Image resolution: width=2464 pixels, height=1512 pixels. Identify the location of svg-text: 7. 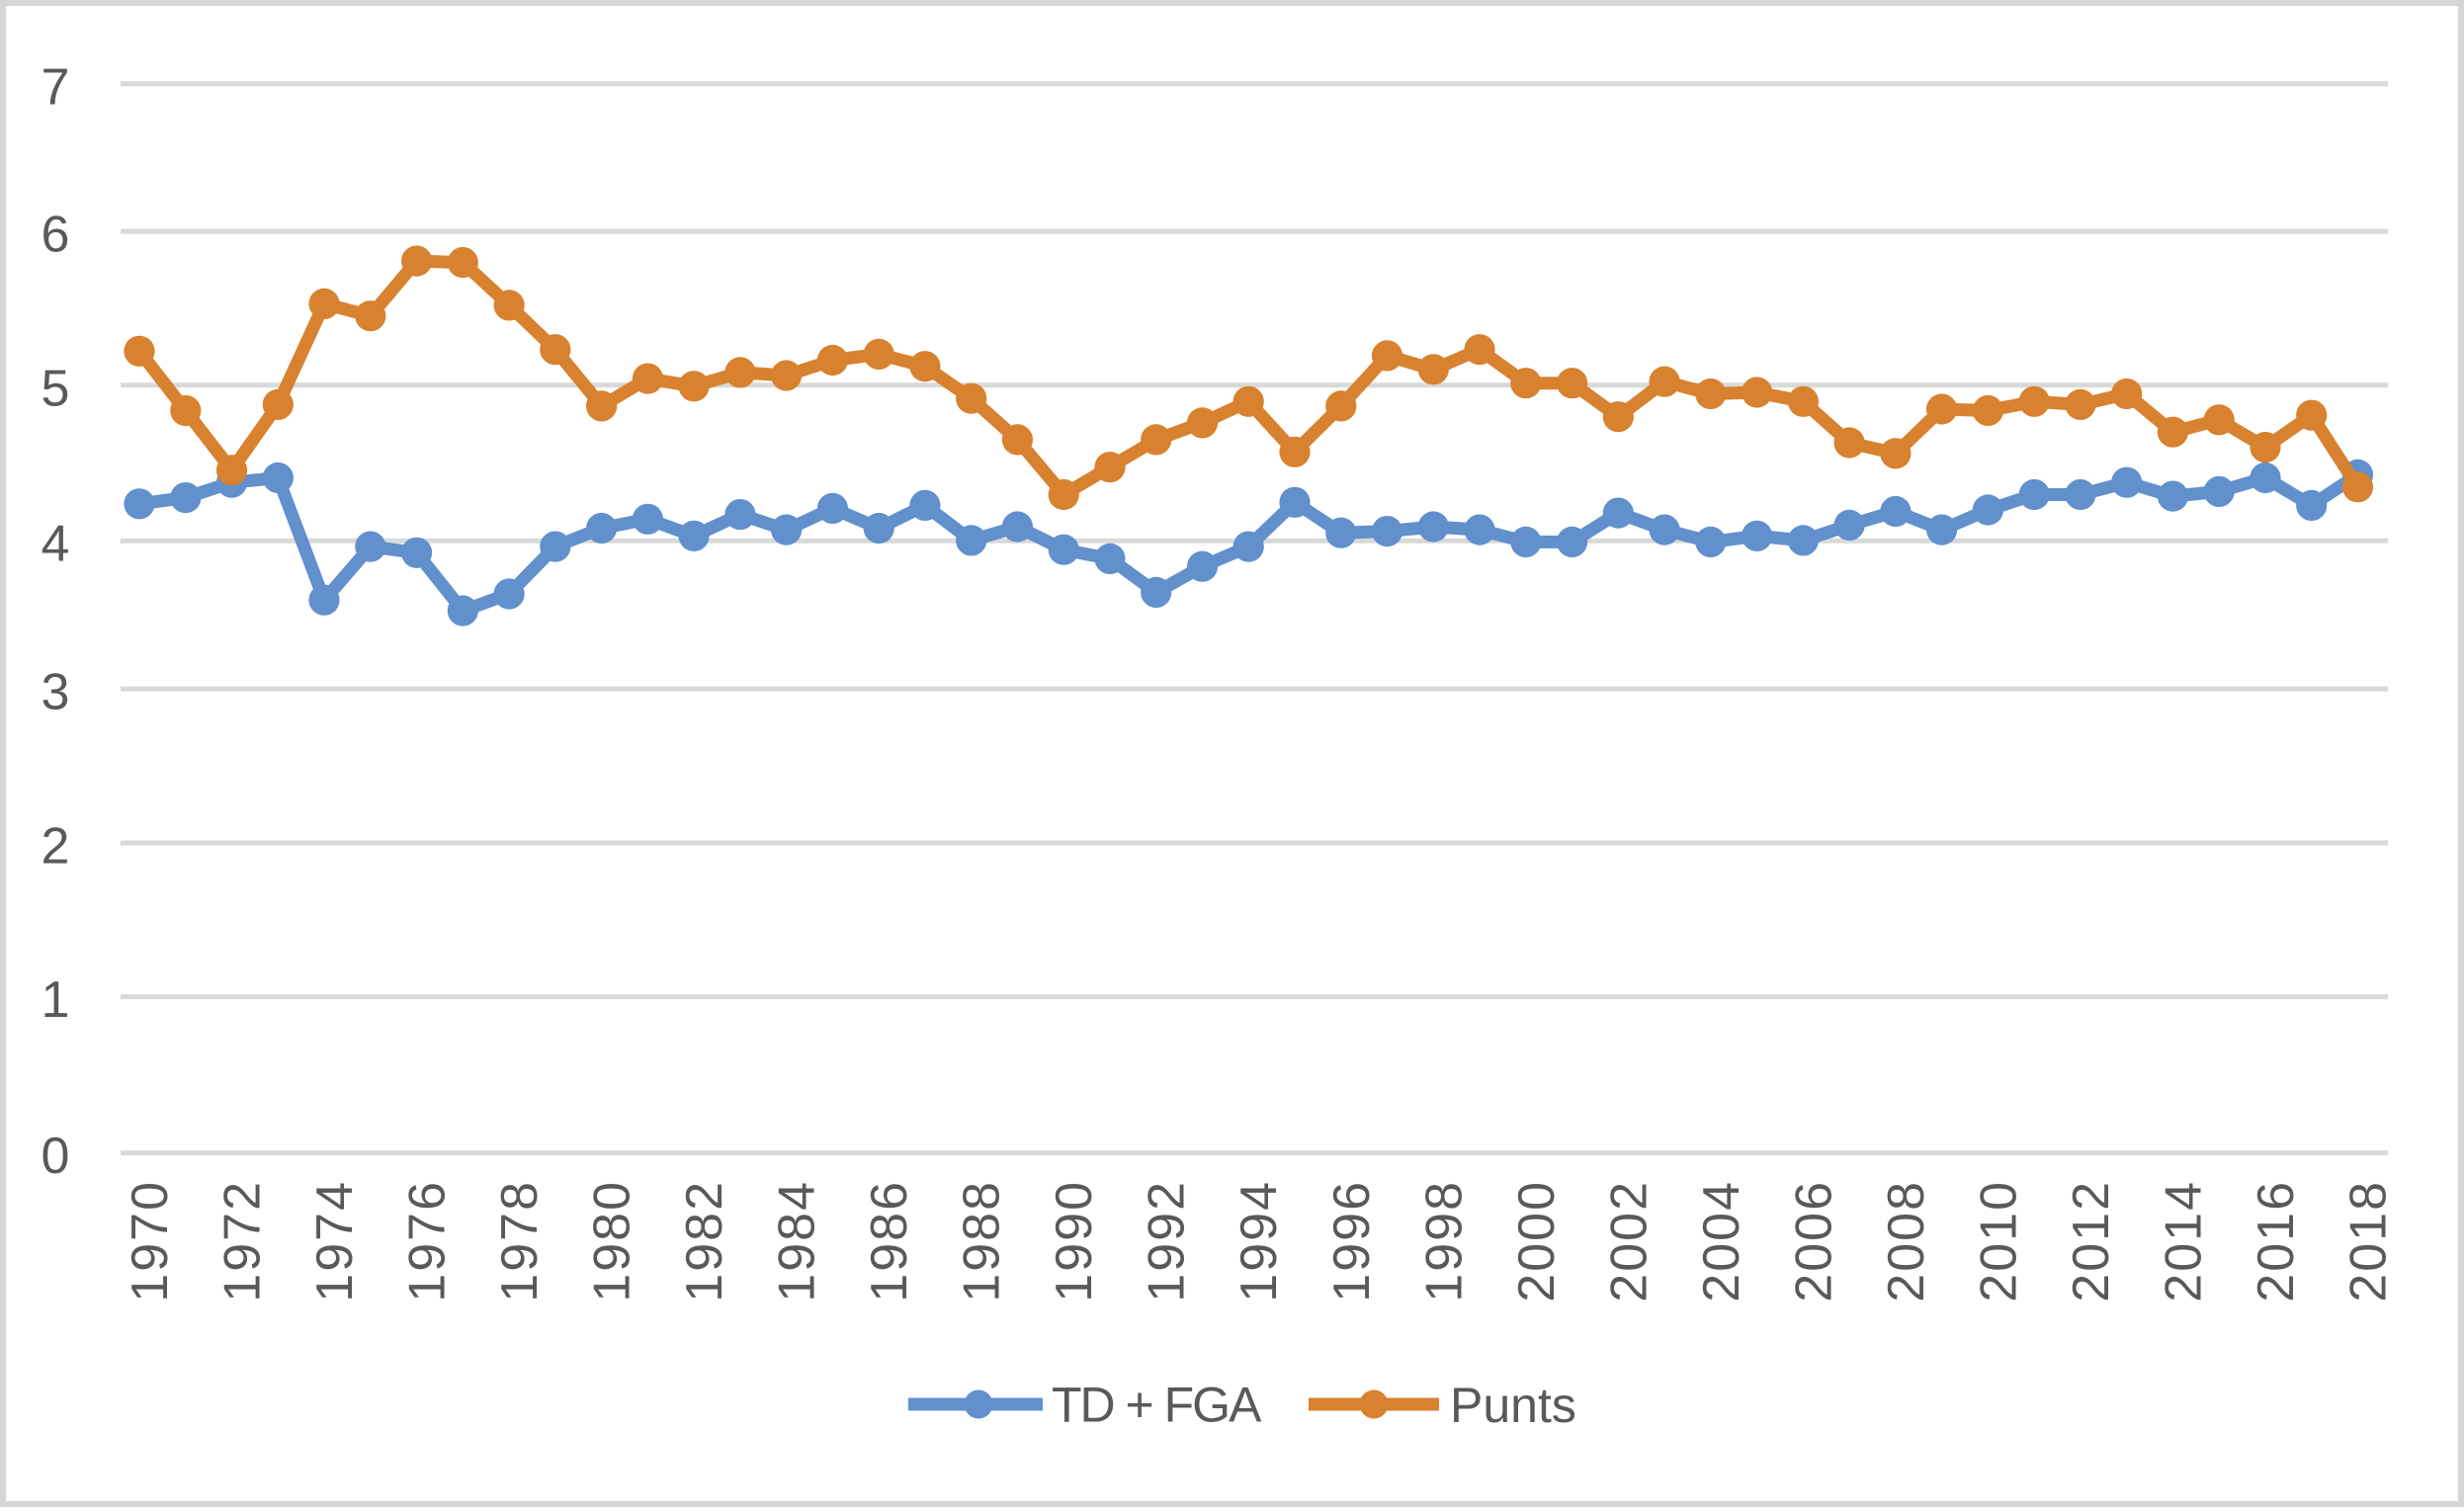
(56, 87).